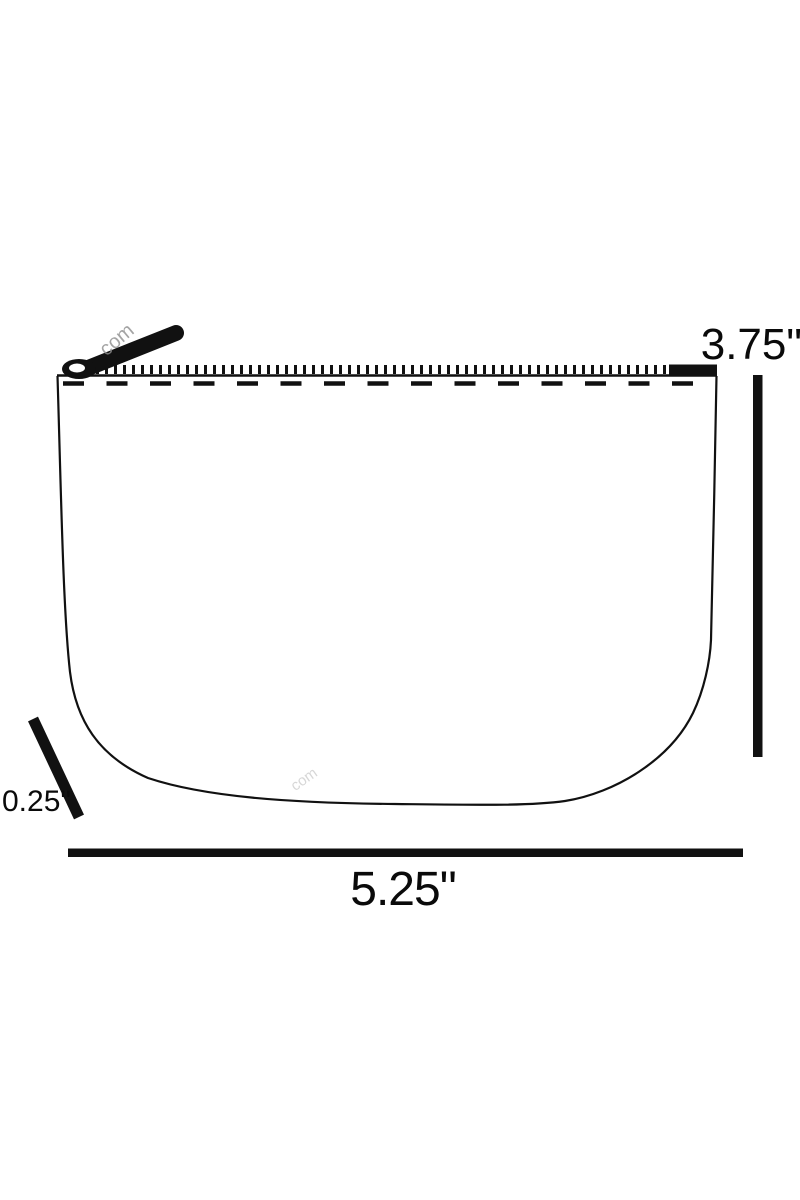  I want to click on seam-dimension-line, so click(56, 768).